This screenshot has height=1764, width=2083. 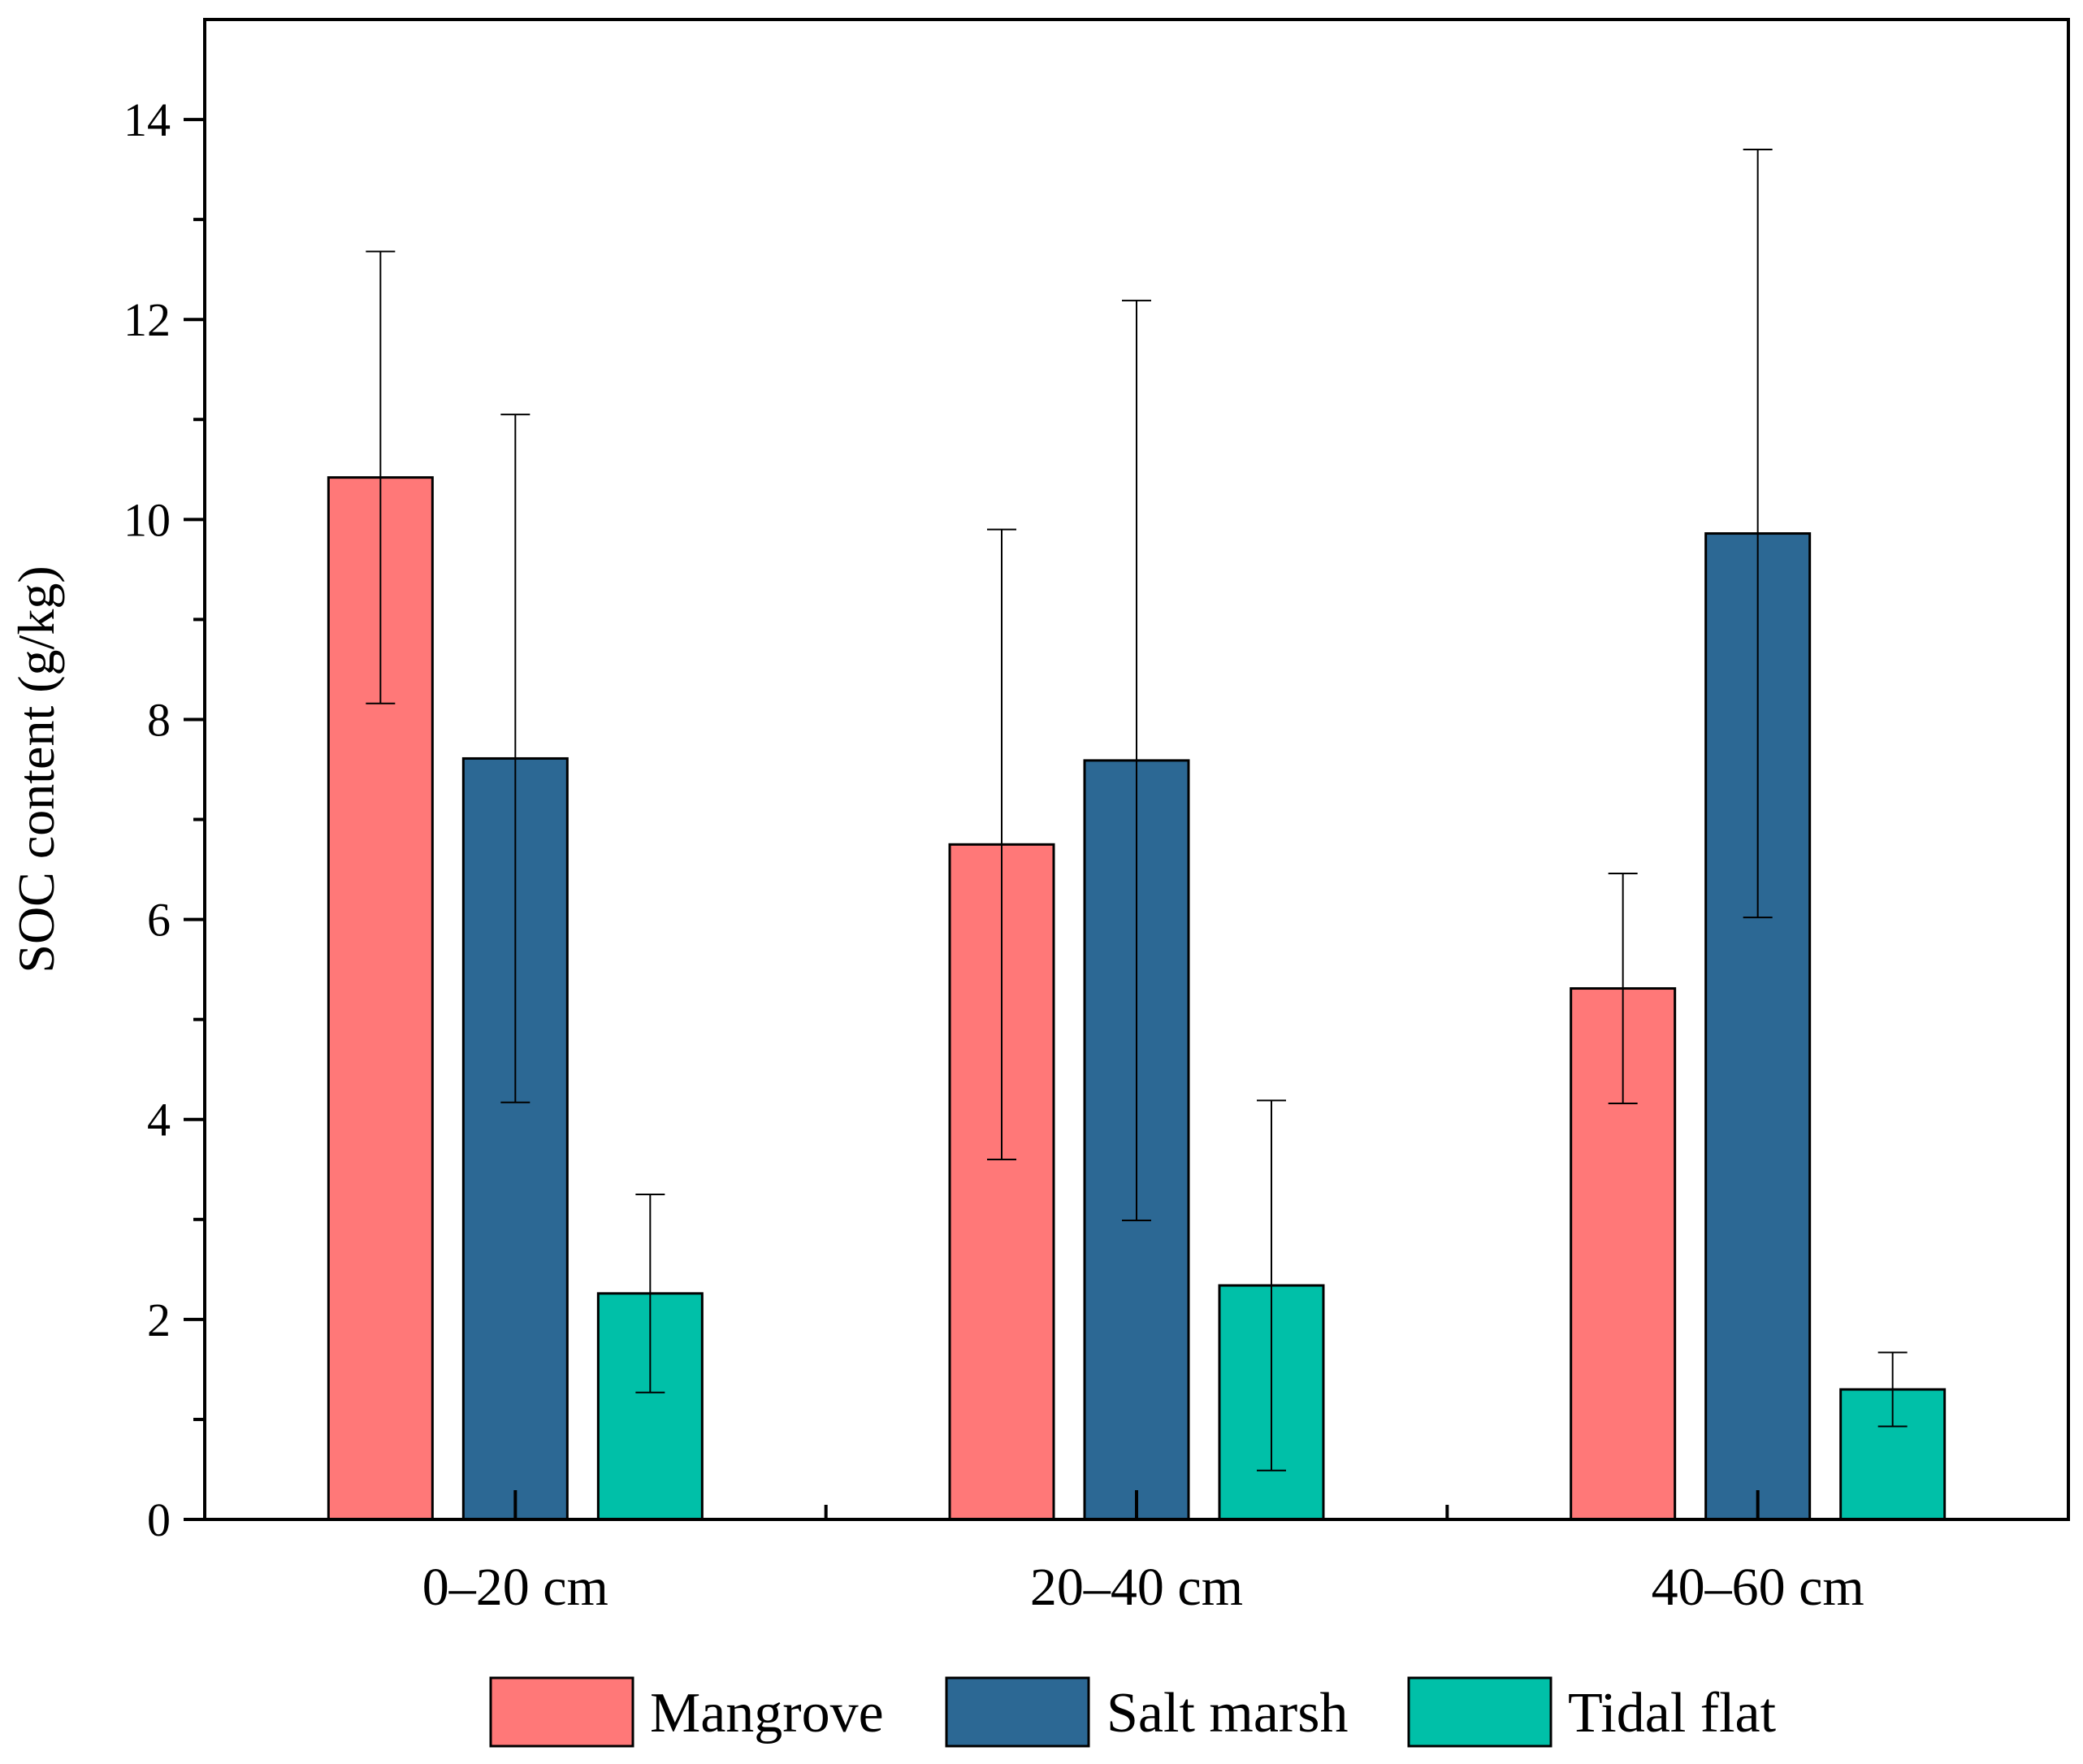 I want to click on y-axis-title: SOC content (g/kg), so click(x=36, y=769).